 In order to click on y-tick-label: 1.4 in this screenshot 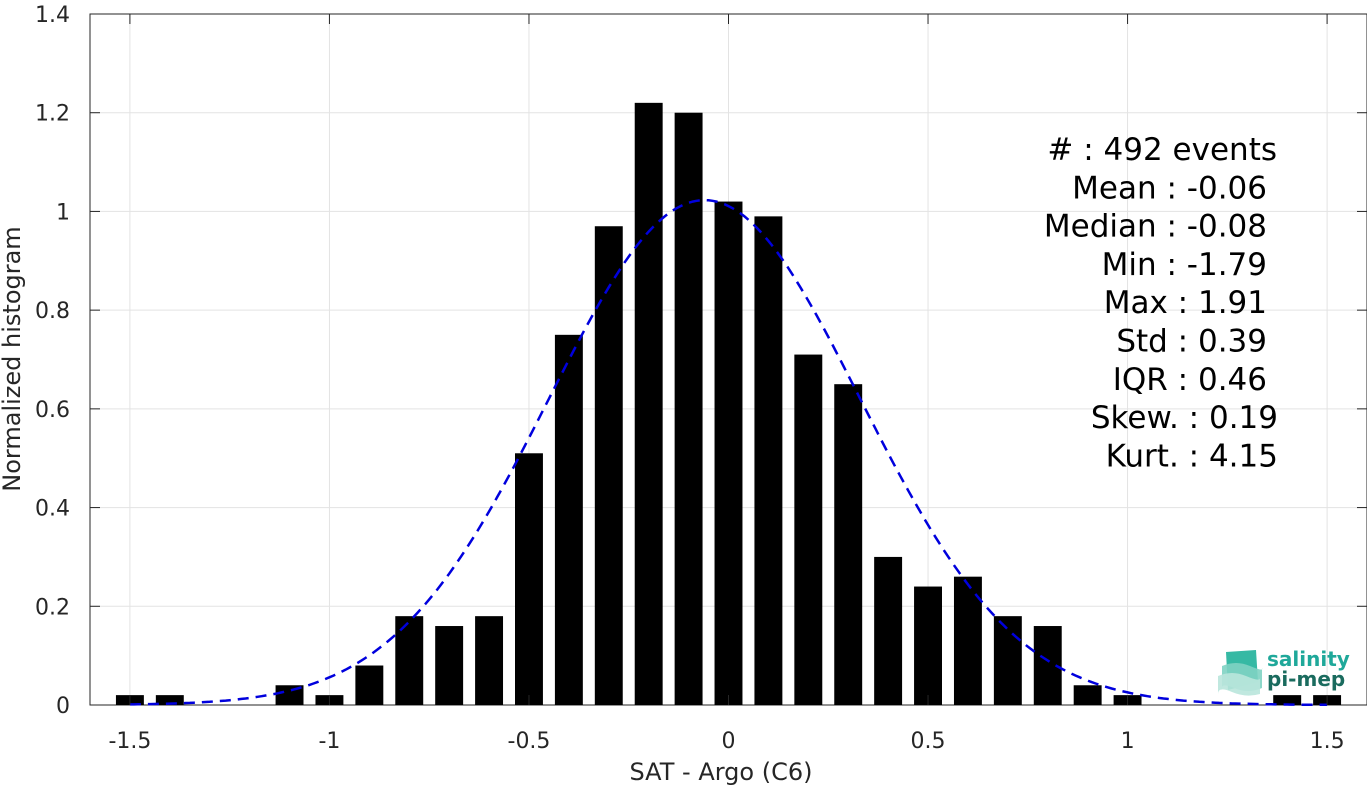, I will do `click(52, 15)`.